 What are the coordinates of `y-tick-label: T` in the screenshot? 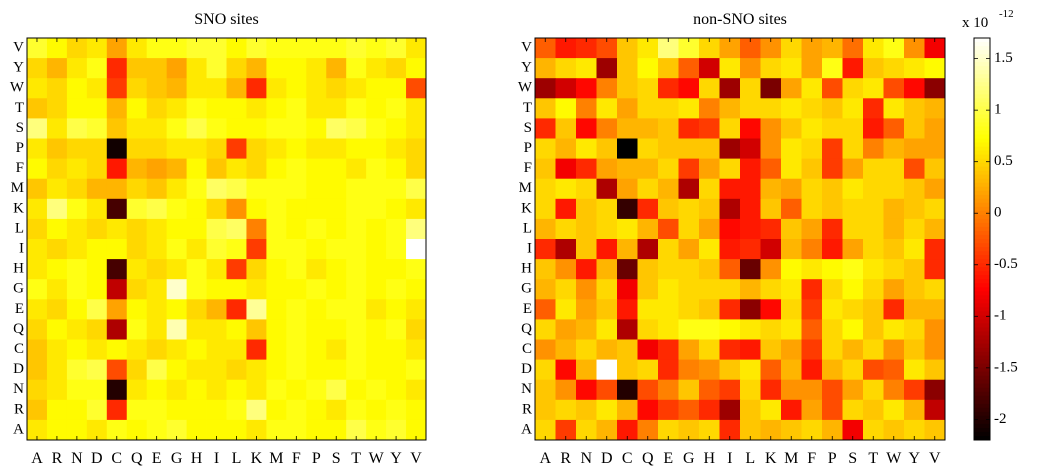 It's located at (527, 108).